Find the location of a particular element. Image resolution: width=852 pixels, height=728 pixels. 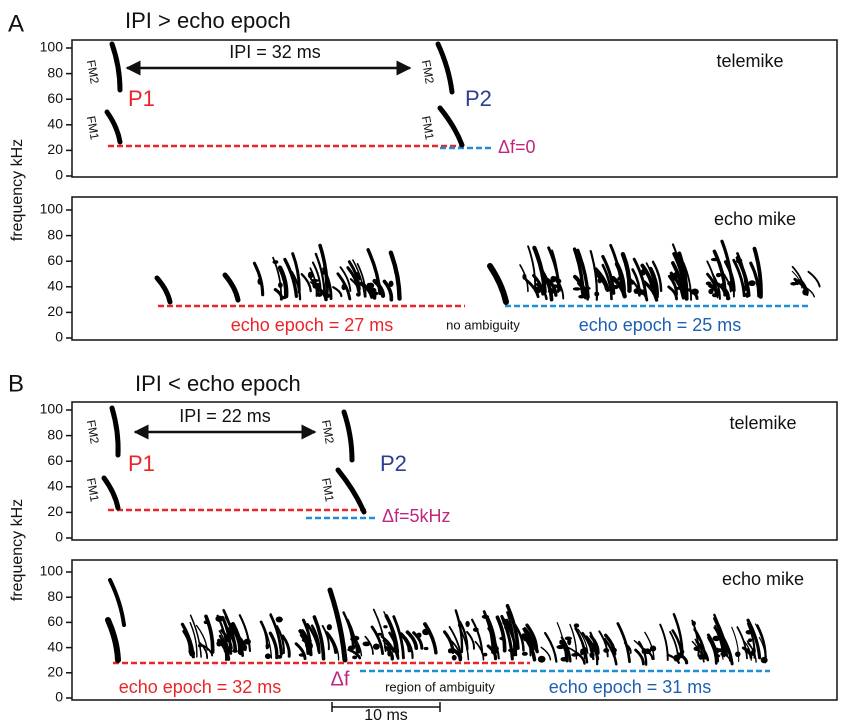

delta-f: Δf=5kHz is located at coordinates (416, 516).